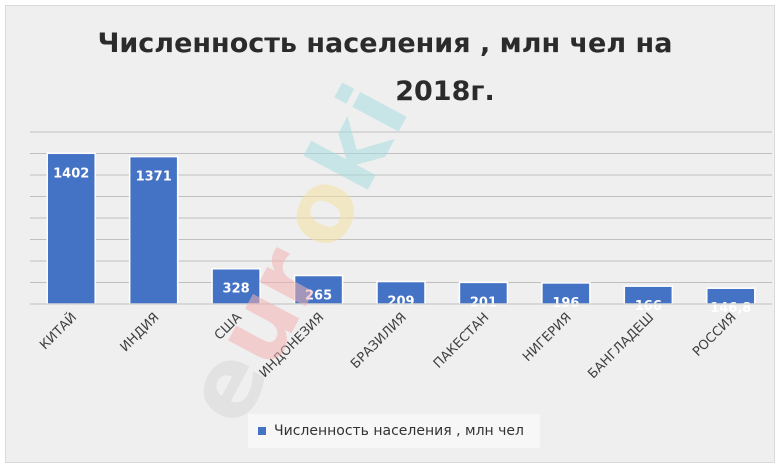 This screenshot has width=782, height=470. I want to click on category-label-1: КИТАЙ, so click(58, 331).